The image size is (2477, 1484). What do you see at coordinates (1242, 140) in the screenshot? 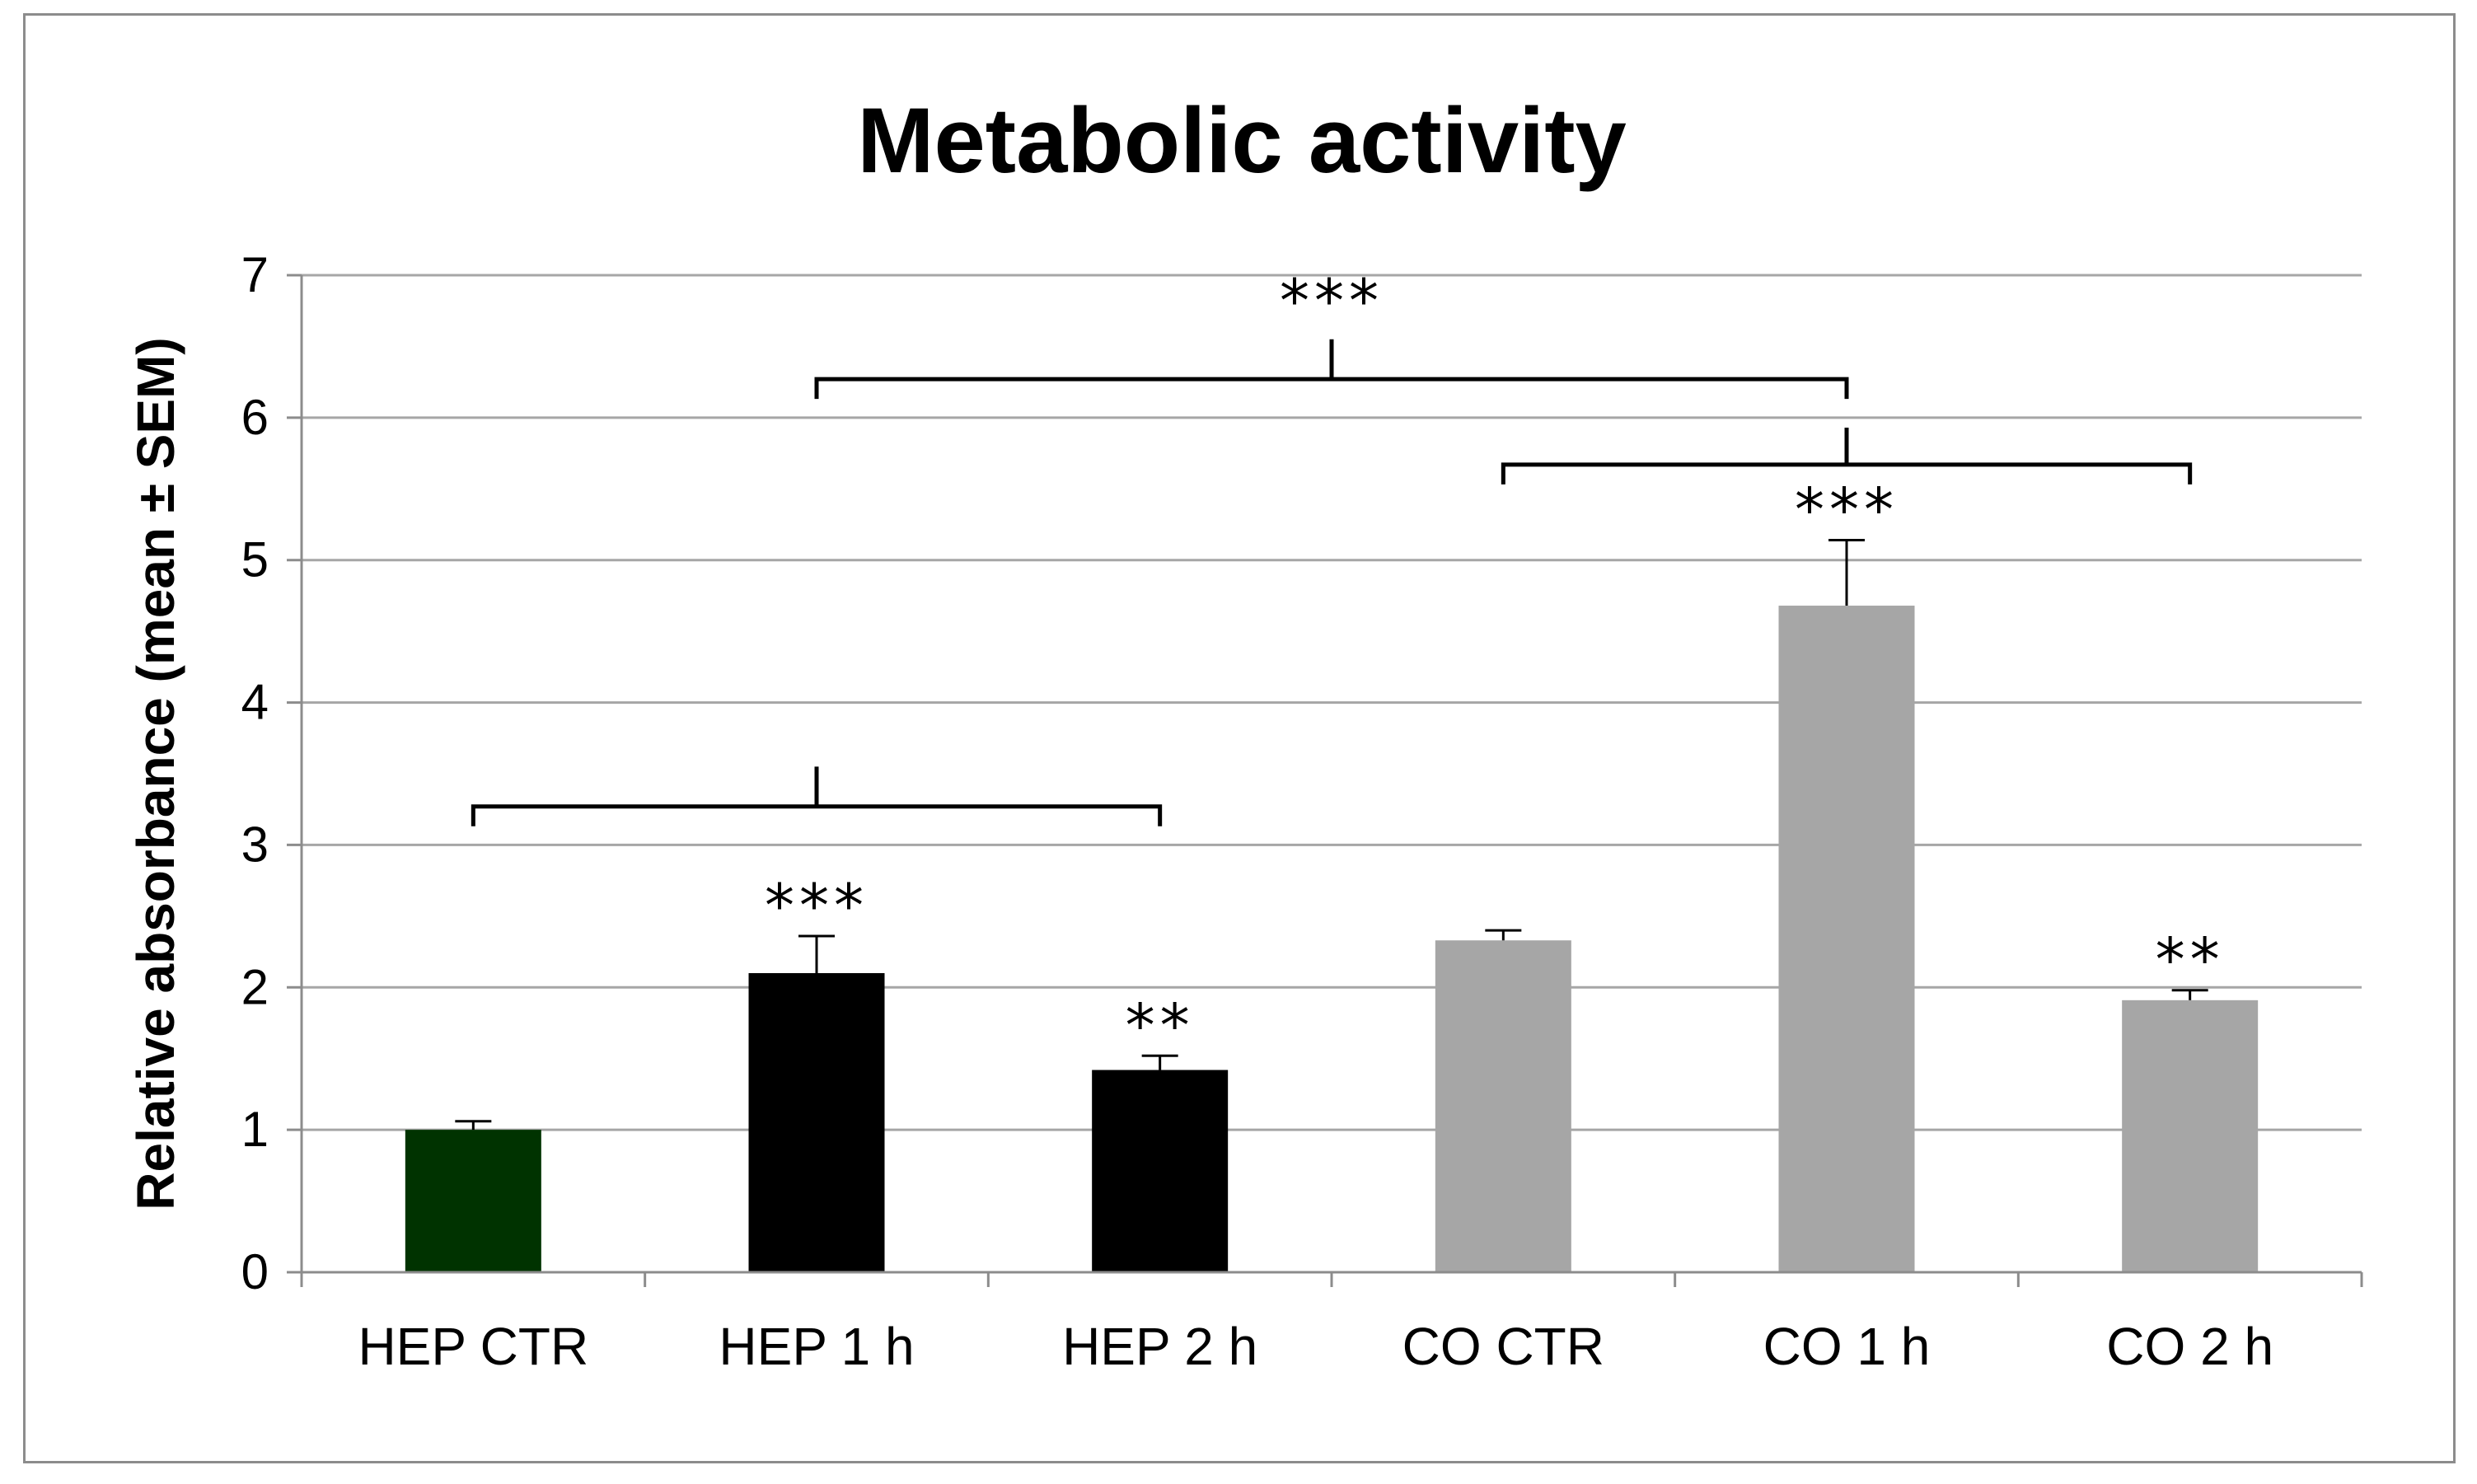
I see `chart-title: Metabolic activity` at bounding box center [1242, 140].